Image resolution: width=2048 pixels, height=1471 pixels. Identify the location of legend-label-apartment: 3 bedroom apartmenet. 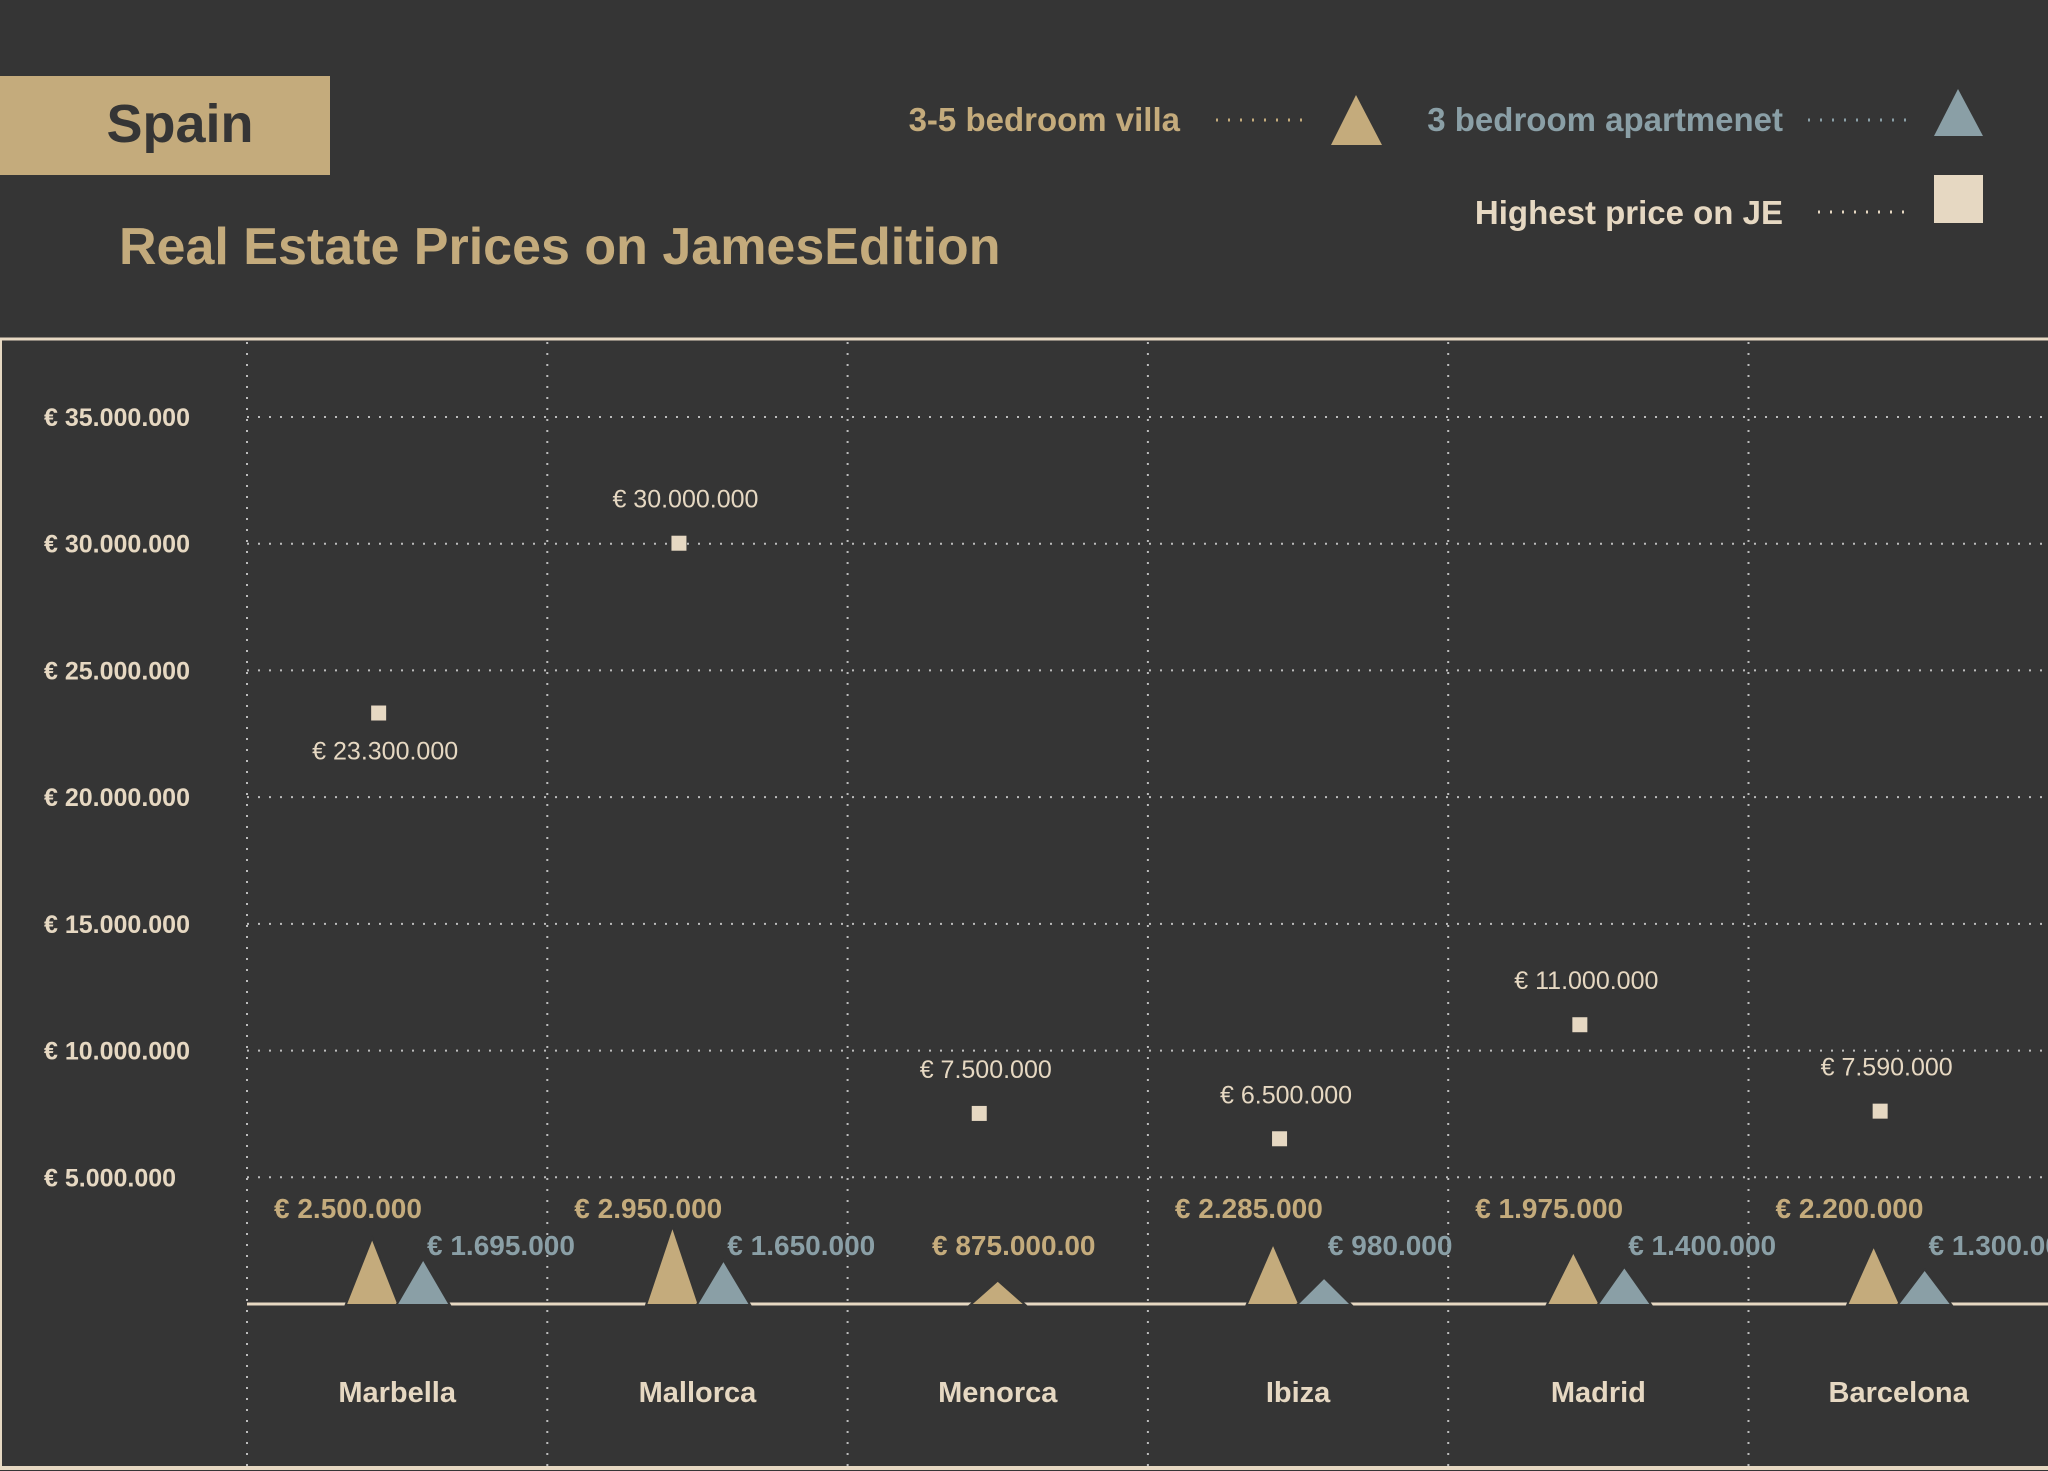
(1605, 119).